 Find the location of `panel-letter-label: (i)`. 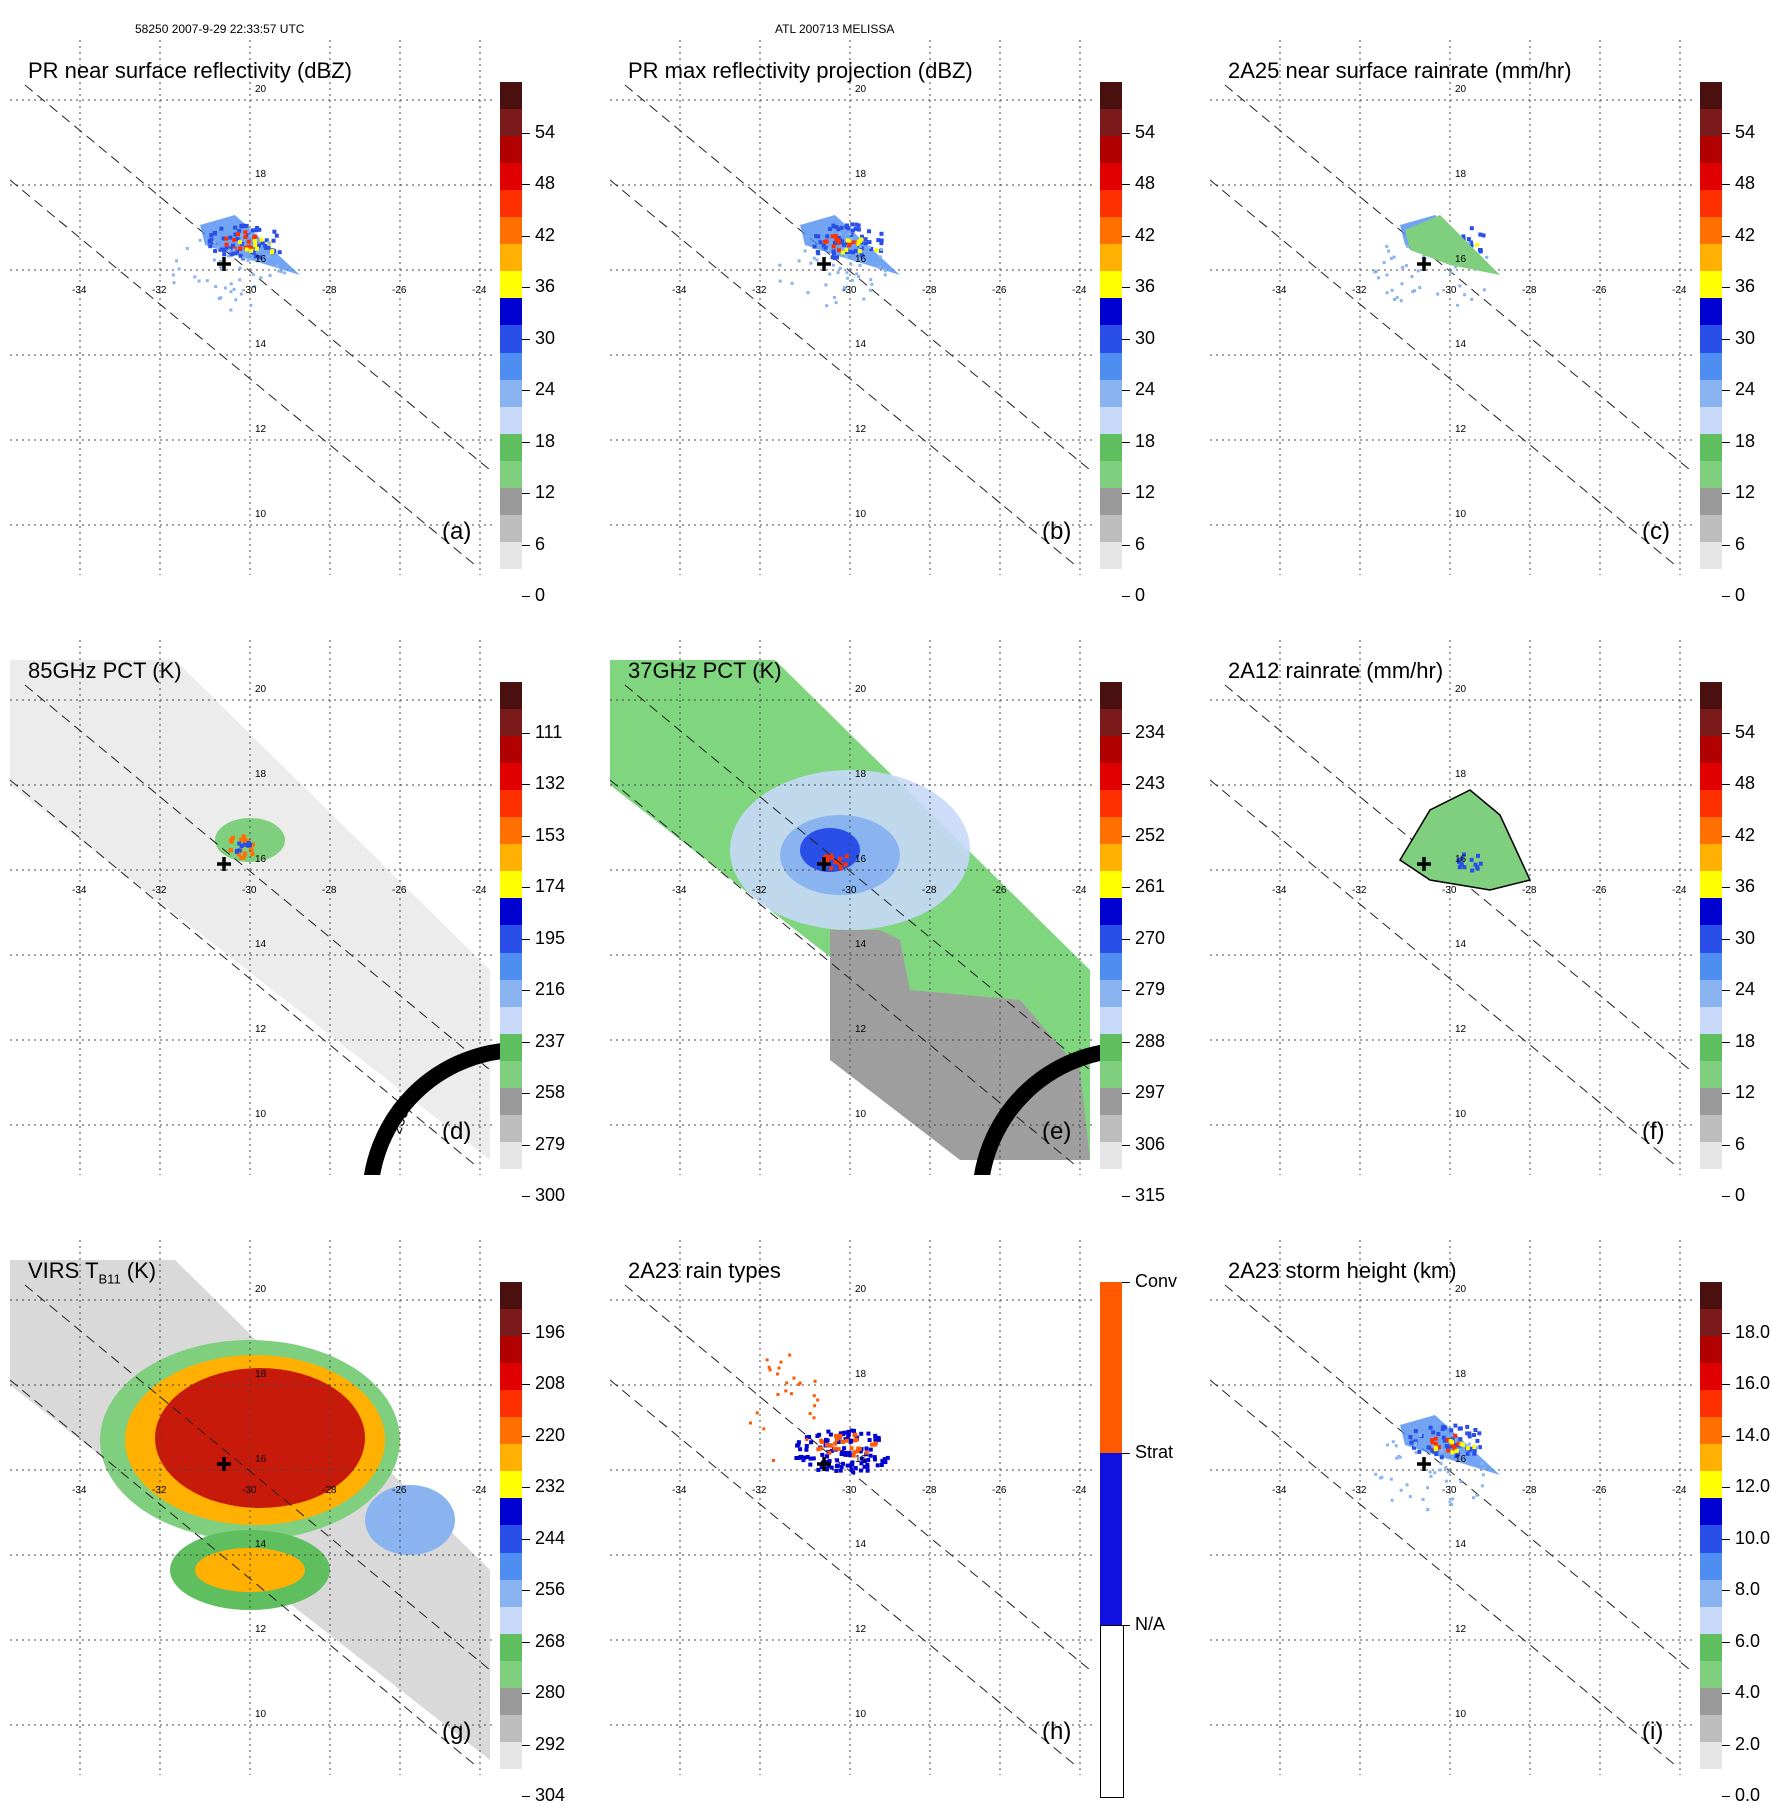

panel-letter-label: (i) is located at coordinates (1653, 1731).